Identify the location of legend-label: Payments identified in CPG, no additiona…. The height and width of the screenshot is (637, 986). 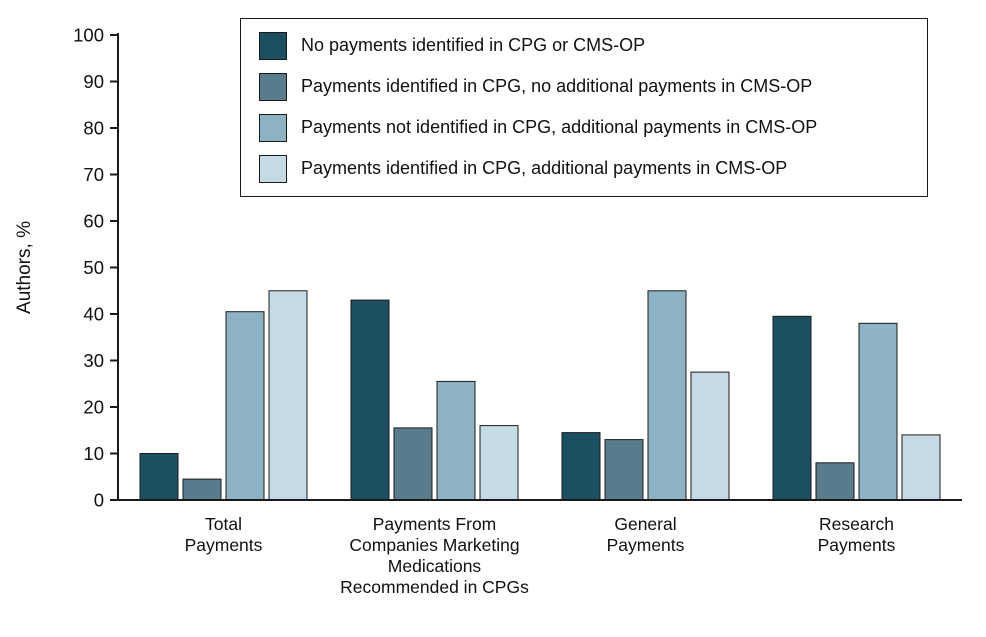
(557, 86).